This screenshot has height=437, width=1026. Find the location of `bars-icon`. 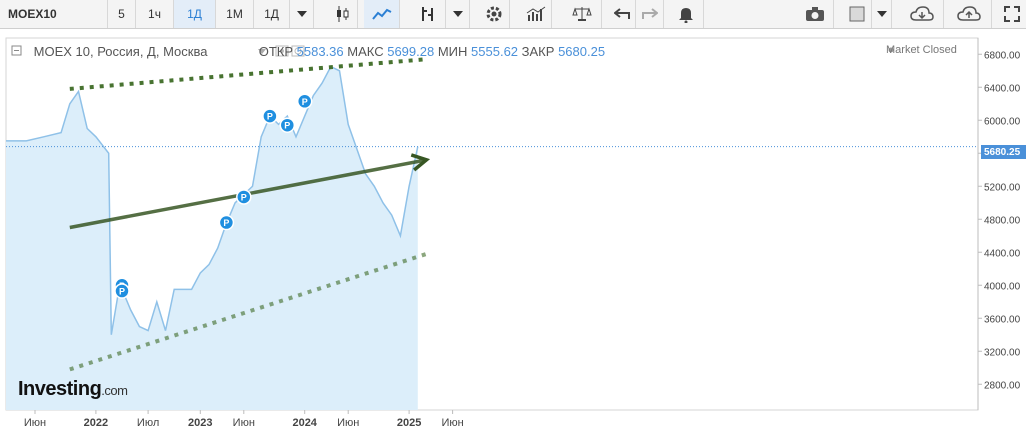

bars-icon is located at coordinates (427, 14).